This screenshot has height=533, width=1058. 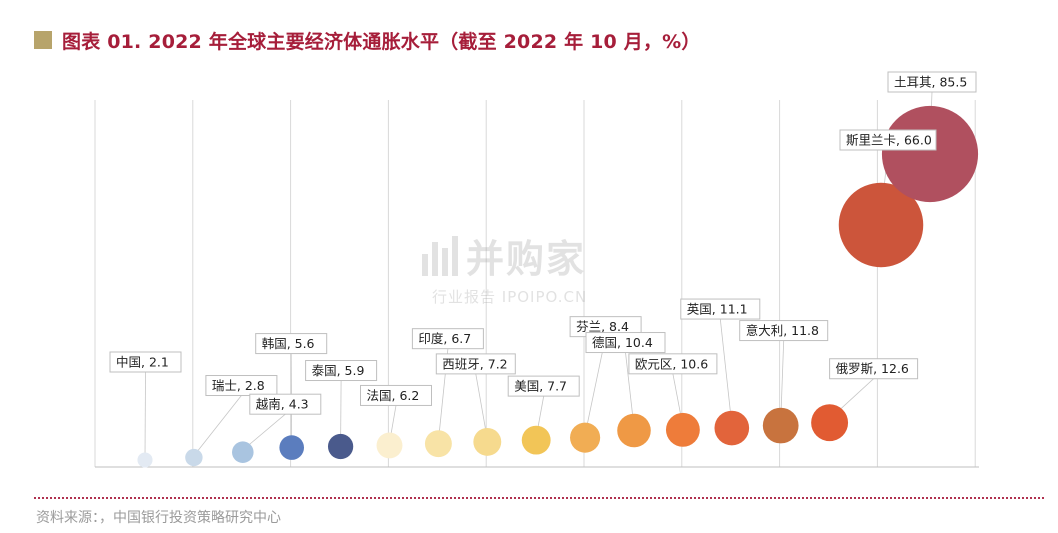 What do you see at coordinates (539, 498) in the screenshot?
I see `footer-divider` at bounding box center [539, 498].